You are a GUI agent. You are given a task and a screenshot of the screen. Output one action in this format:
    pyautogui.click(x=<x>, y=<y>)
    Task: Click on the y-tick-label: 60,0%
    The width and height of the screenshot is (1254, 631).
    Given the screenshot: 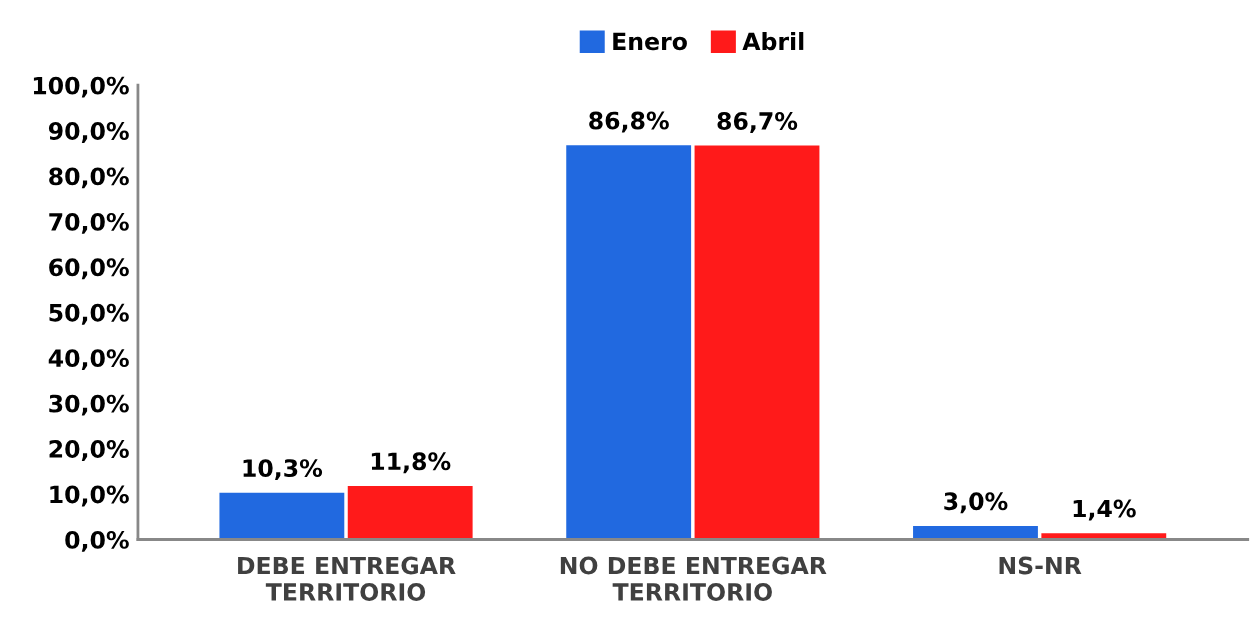 What is the action you would take?
    pyautogui.click(x=89, y=269)
    